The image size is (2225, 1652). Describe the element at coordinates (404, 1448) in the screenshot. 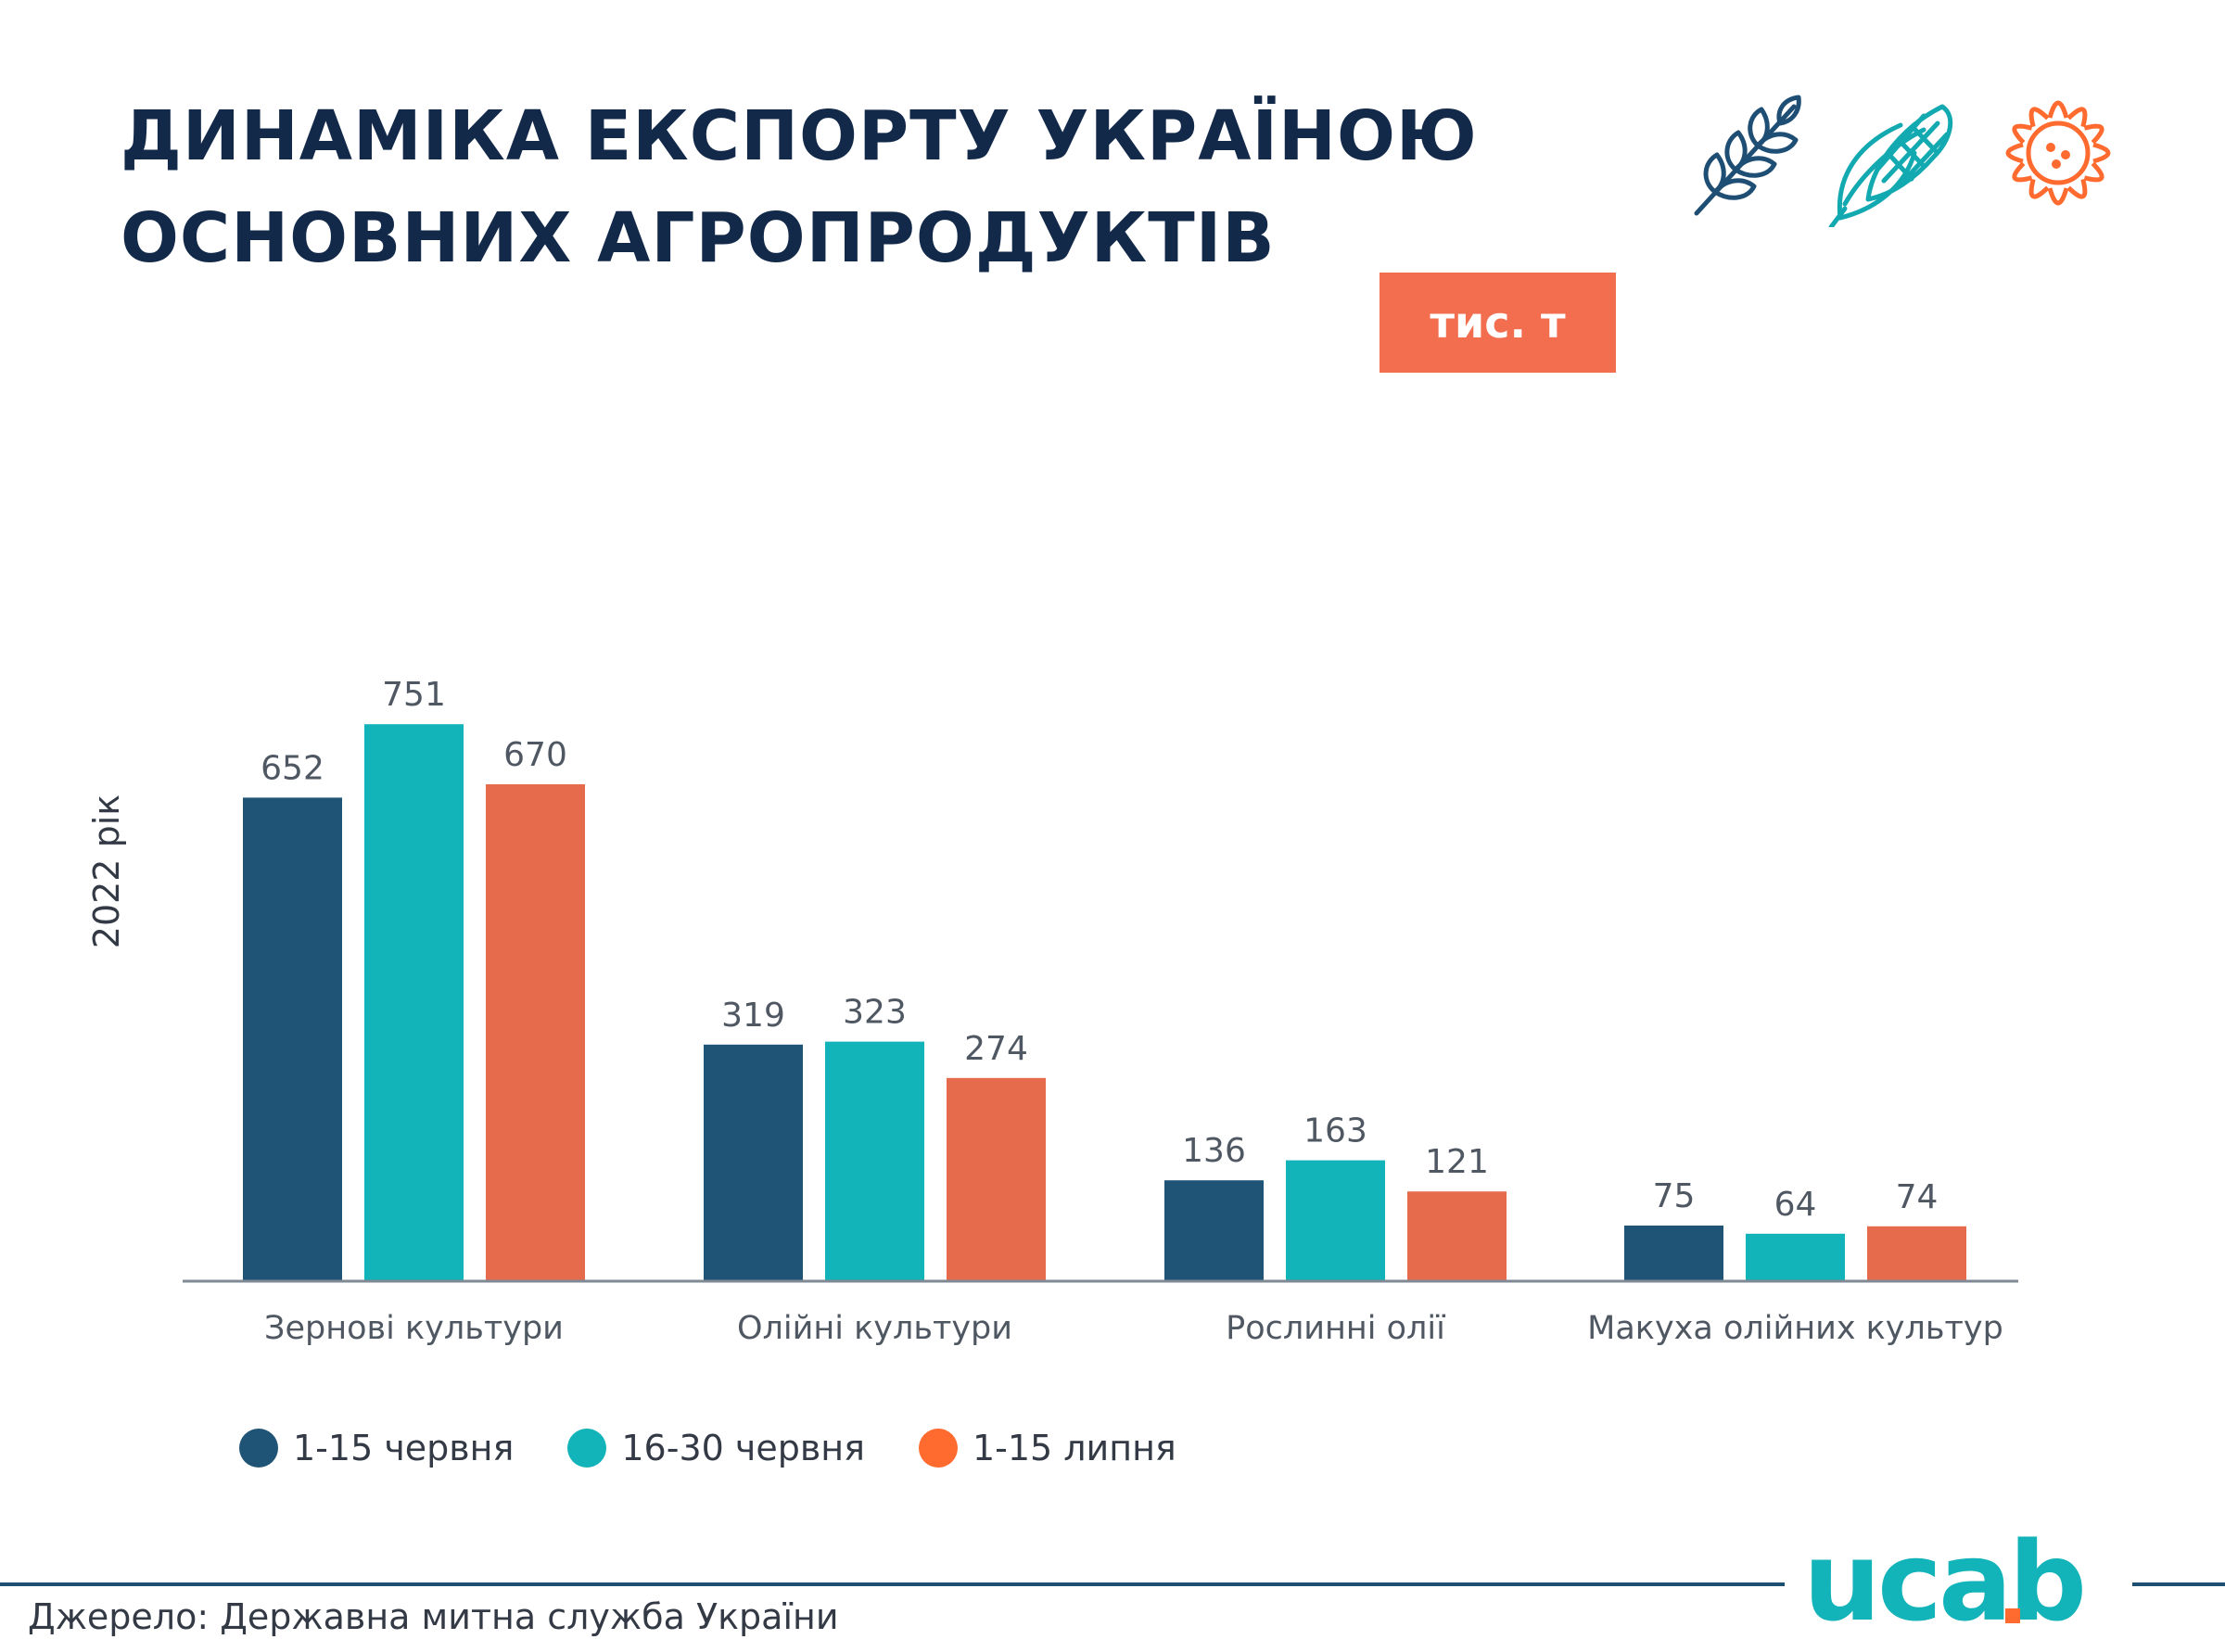

I see `legend-label: 1-15 червня` at that location.